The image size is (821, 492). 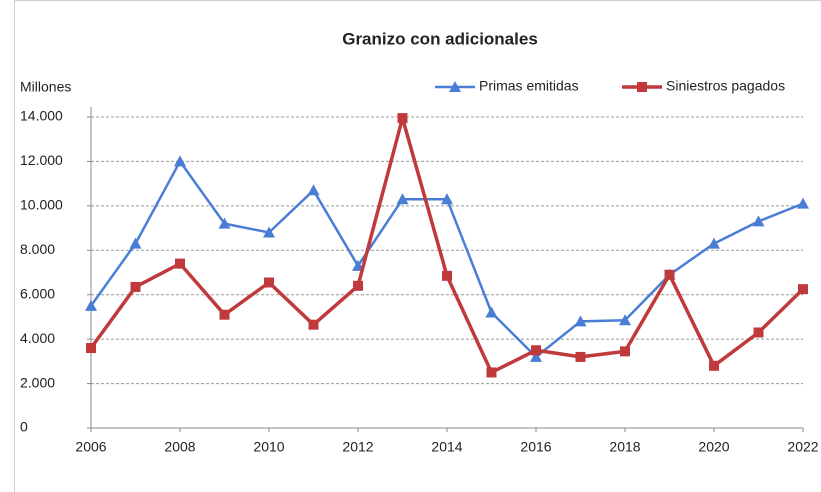 What do you see at coordinates (37, 382) in the screenshot?
I see `y-tick-label: 2.000` at bounding box center [37, 382].